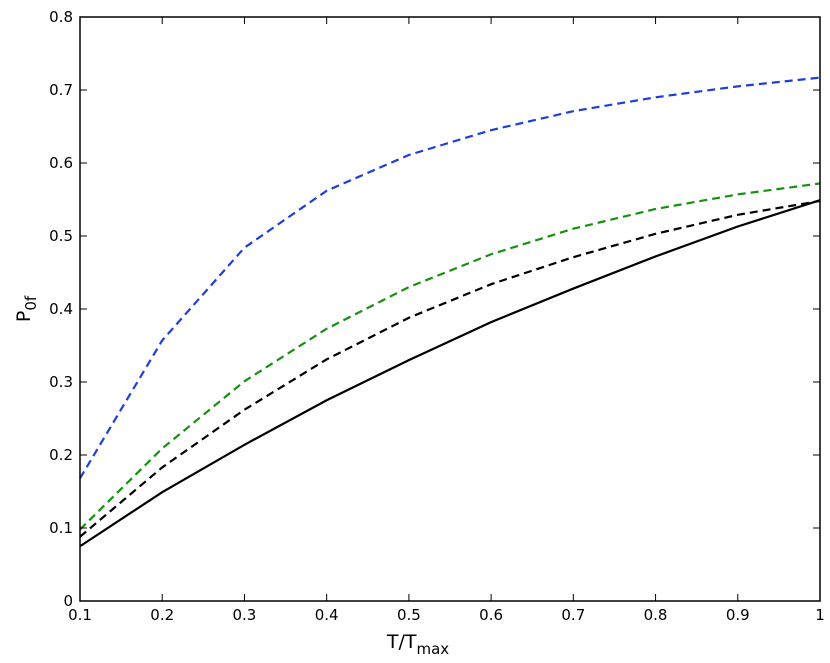  I want to click on x-tick-label: 0.9, so click(738, 615).